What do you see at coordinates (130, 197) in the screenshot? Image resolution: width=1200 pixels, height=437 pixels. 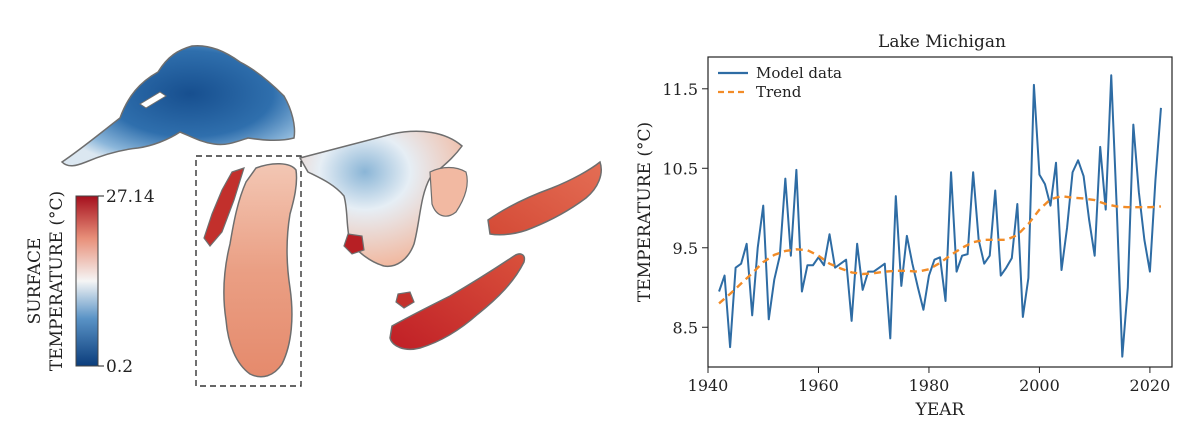 I see `colorbar-max-label: 27.14` at bounding box center [130, 197].